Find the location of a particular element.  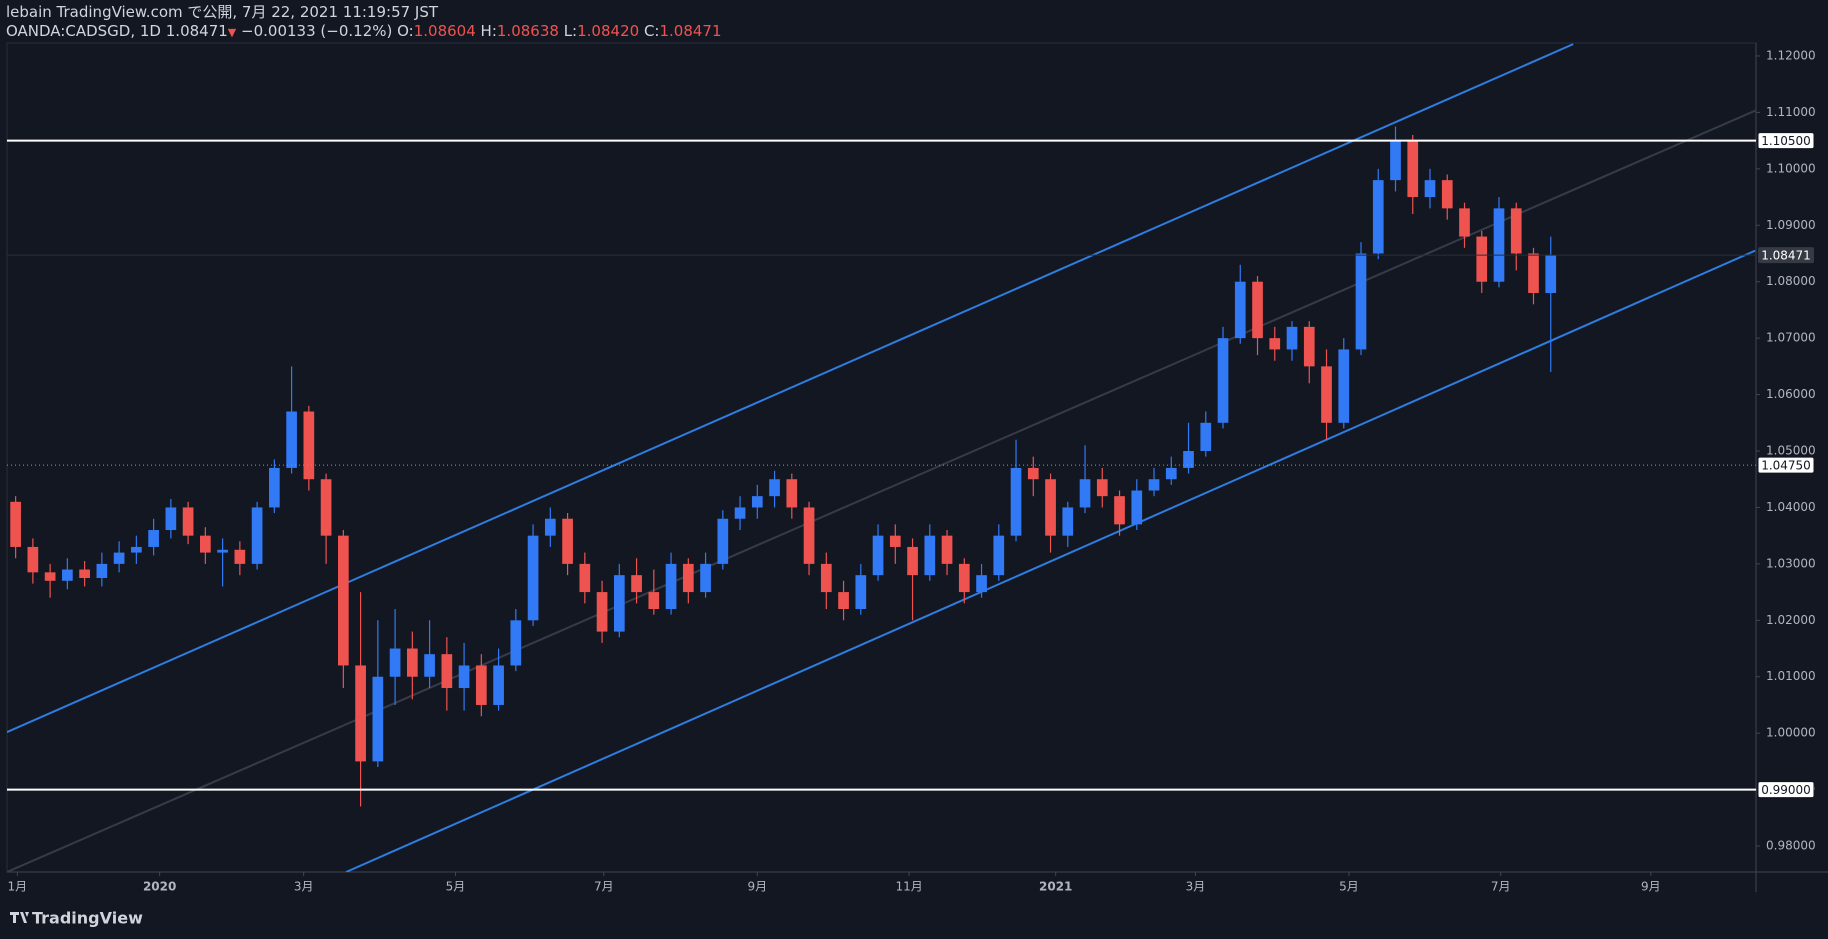

x-tick-label: 7月 is located at coordinates (1501, 887).